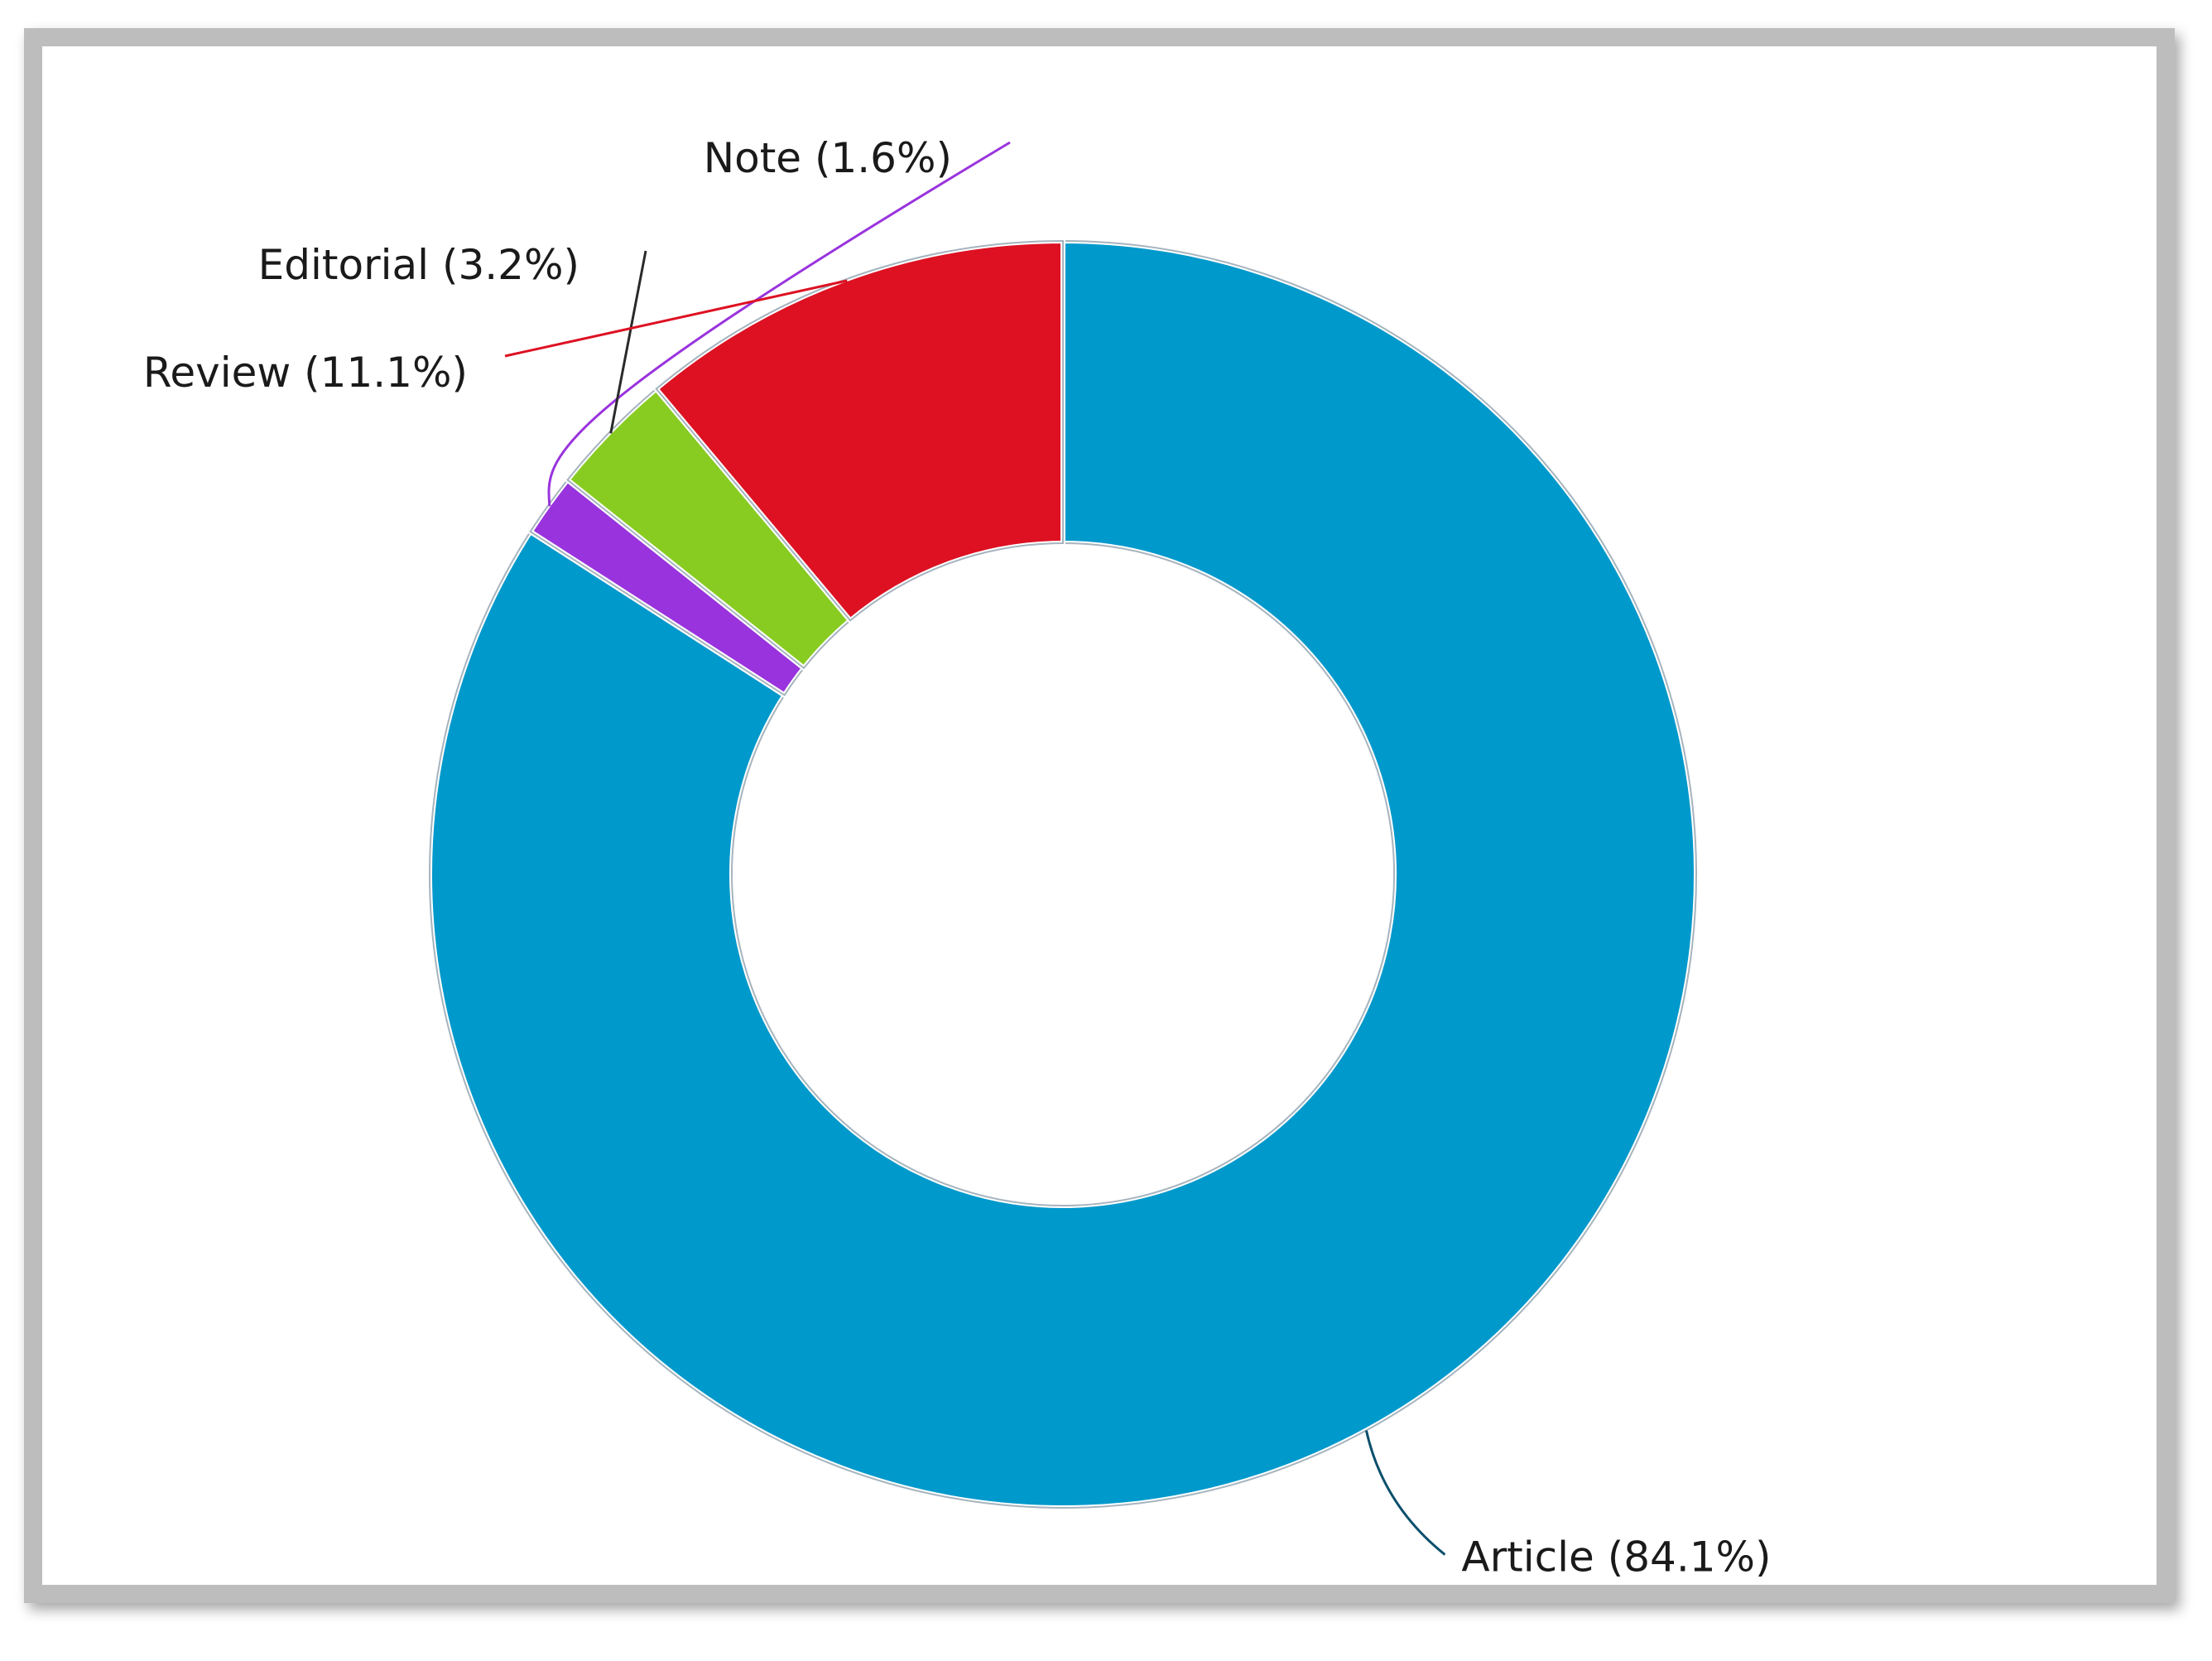 The image size is (2212, 1661). What do you see at coordinates (305, 373) in the screenshot?
I see `slice-label-review: Review (11.1%)` at bounding box center [305, 373].